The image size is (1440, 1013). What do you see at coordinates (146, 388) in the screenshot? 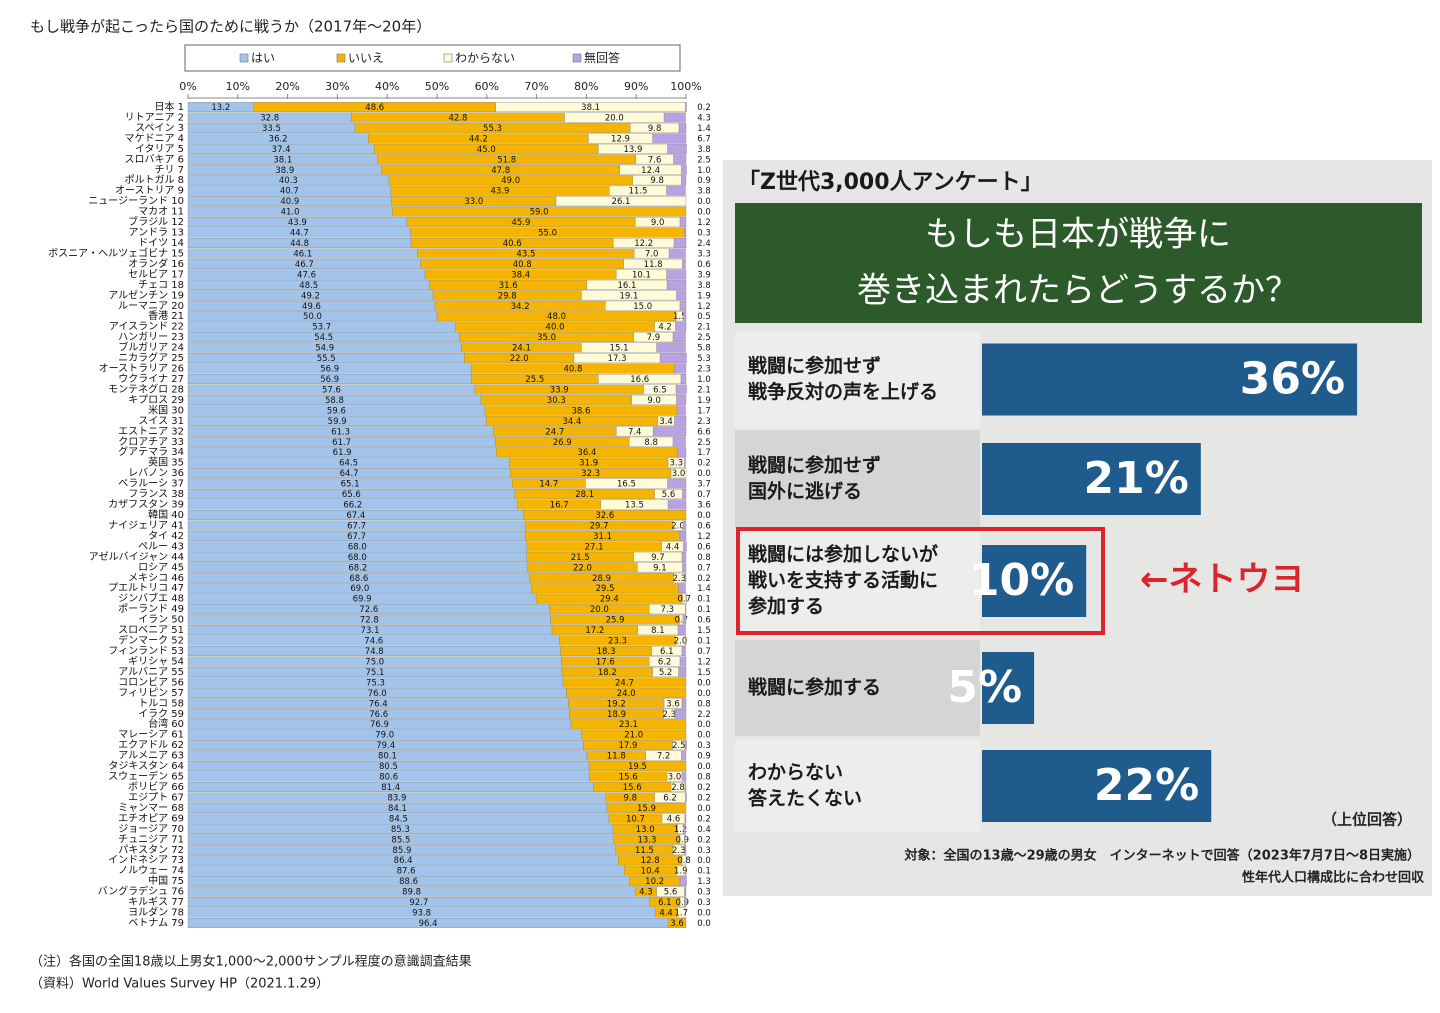
I see `category-label: モンテネグロ 28` at bounding box center [146, 388].